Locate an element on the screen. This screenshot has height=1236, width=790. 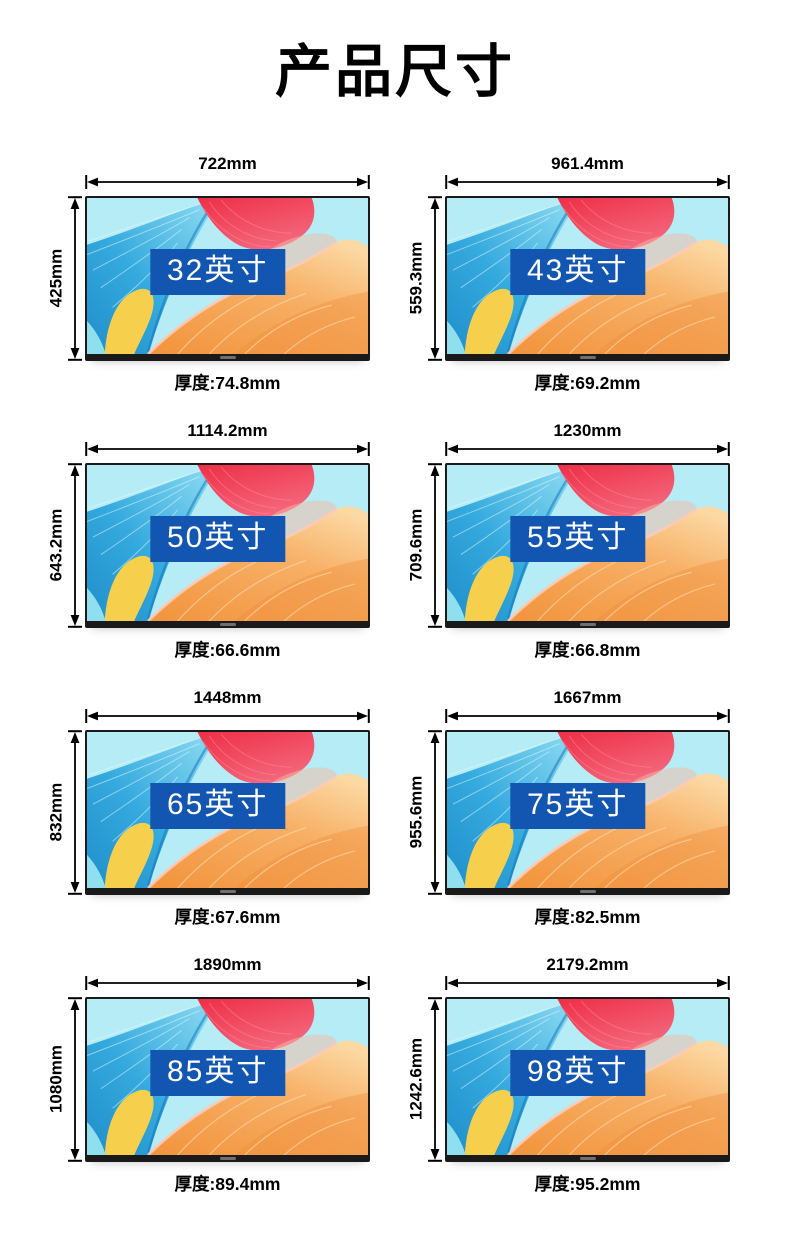
height-dimension-label: 955.6mm is located at coordinates (416, 811).